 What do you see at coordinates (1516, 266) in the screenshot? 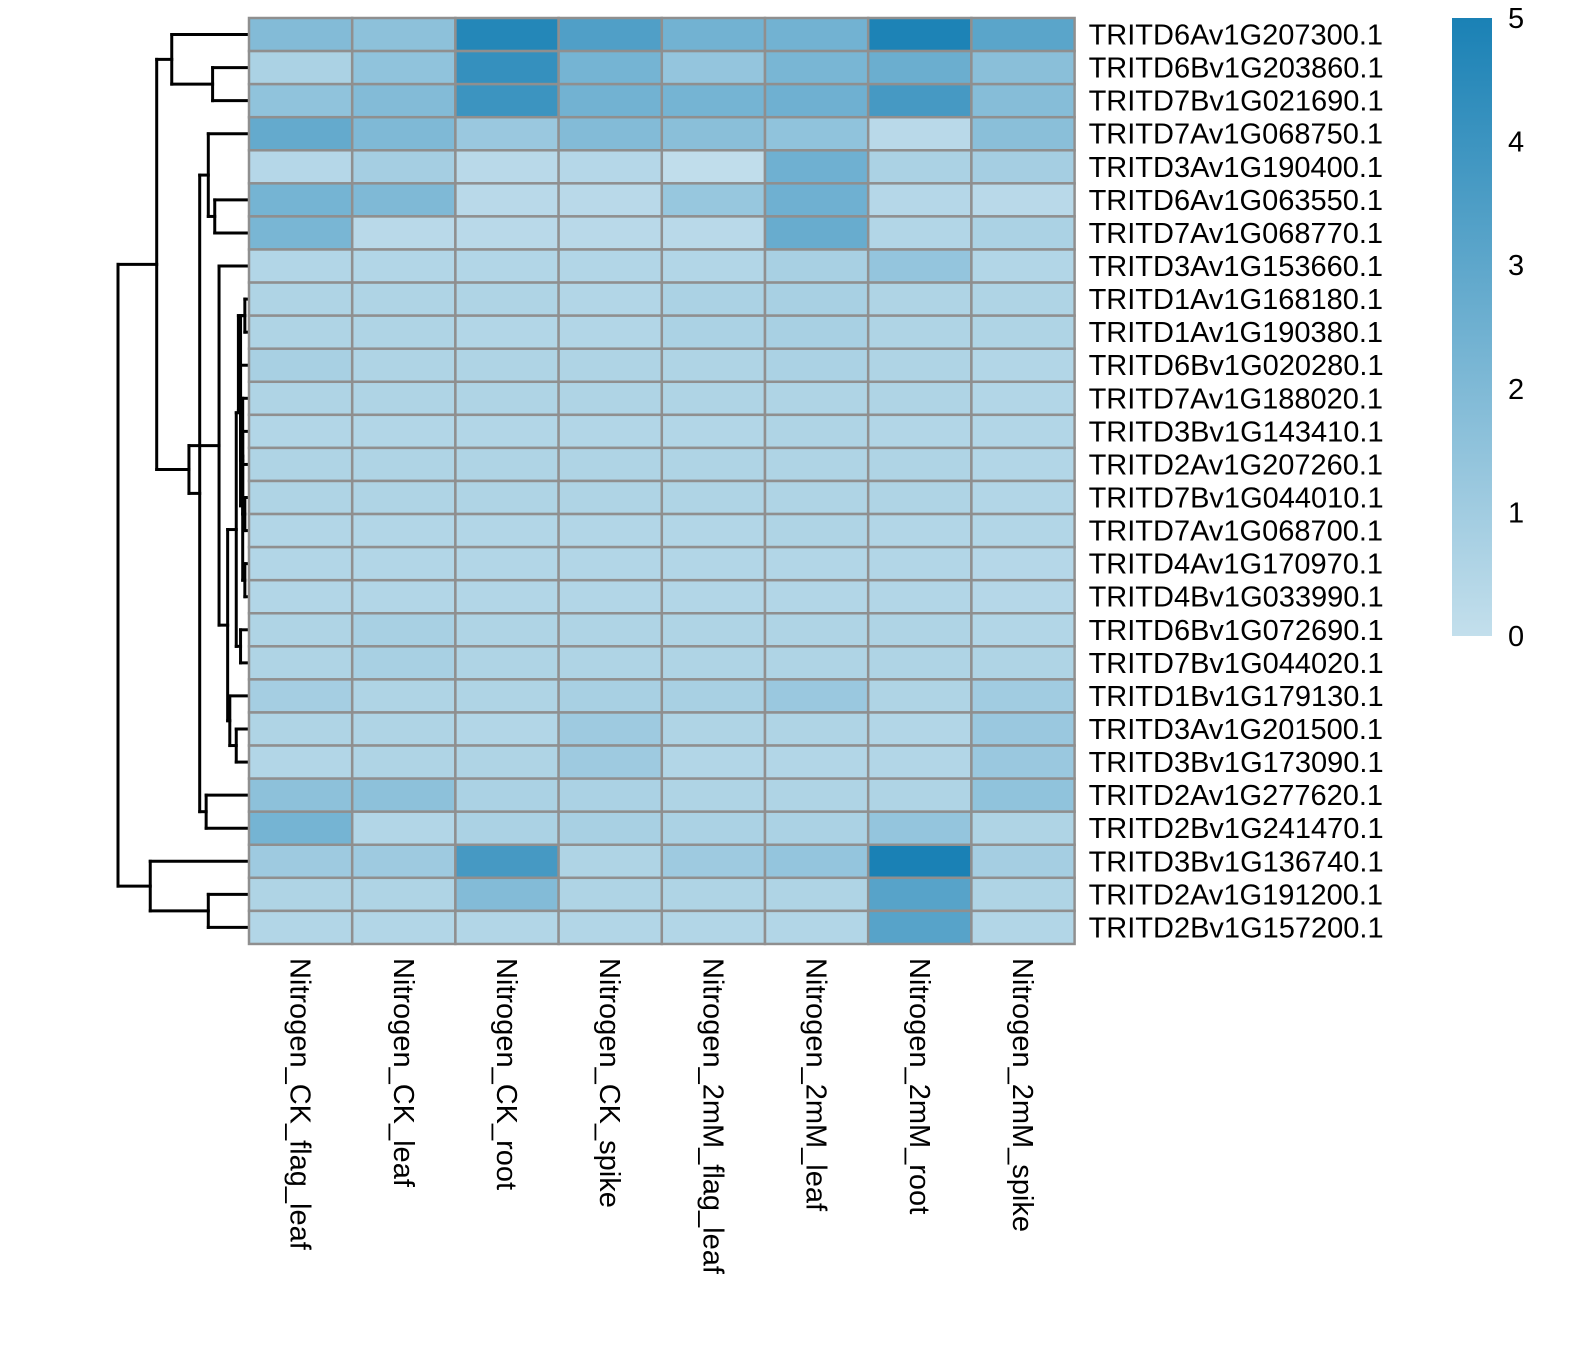
I see `legend-tick-label: 3` at bounding box center [1516, 266].